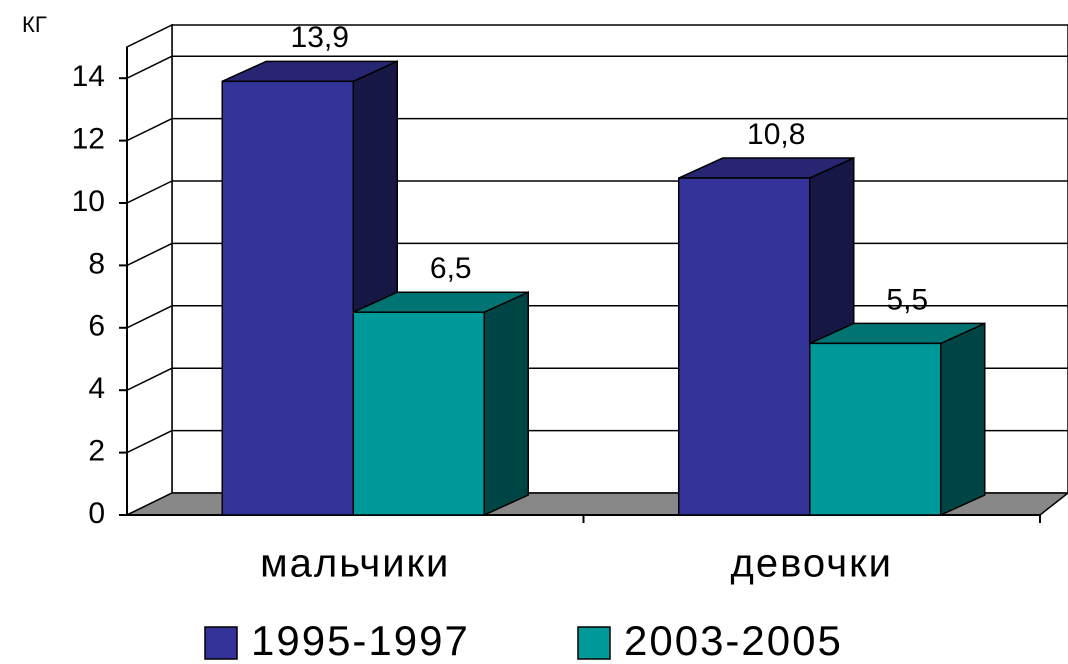 The height and width of the screenshot is (664, 1068). I want to click on value-label: 10,8, so click(776, 134).